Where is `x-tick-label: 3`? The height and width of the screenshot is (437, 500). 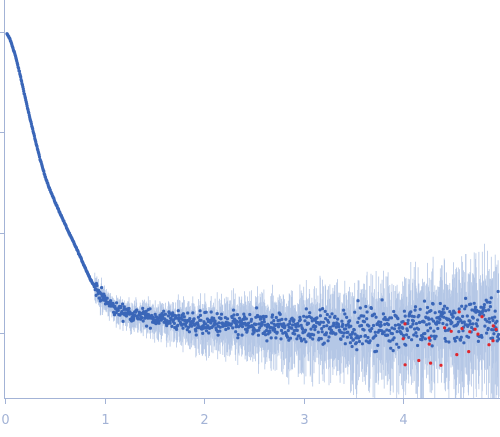
x-tick-label: 3 is located at coordinates (304, 420).